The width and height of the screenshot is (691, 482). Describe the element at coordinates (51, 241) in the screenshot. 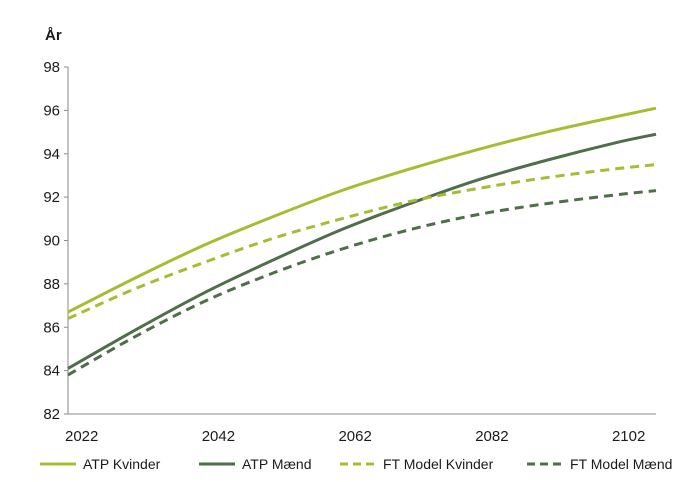

I see `y-tick-label: 90` at that location.